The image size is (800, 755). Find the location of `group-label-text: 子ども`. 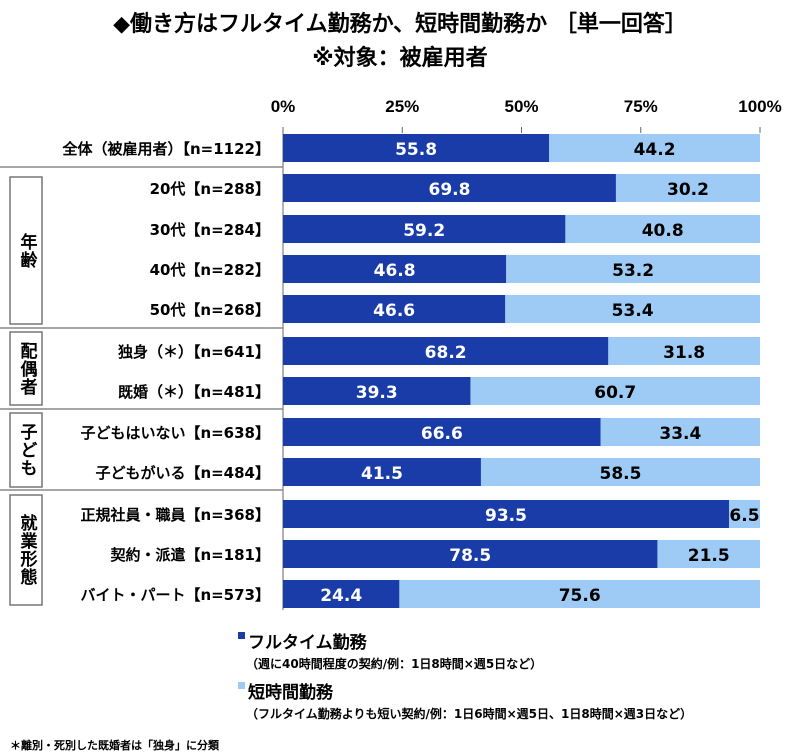

group-label-text: 子ども is located at coordinates (26, 450).